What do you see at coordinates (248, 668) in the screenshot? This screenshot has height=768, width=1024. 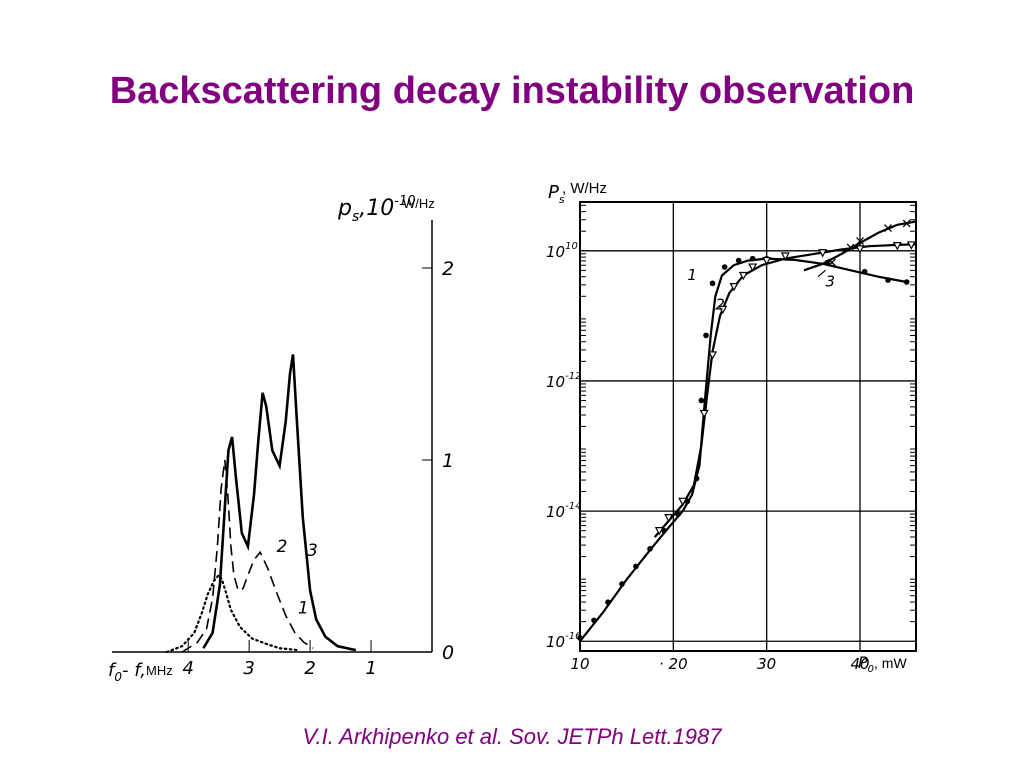 I see `left-x-tick-label: 3` at bounding box center [248, 668].